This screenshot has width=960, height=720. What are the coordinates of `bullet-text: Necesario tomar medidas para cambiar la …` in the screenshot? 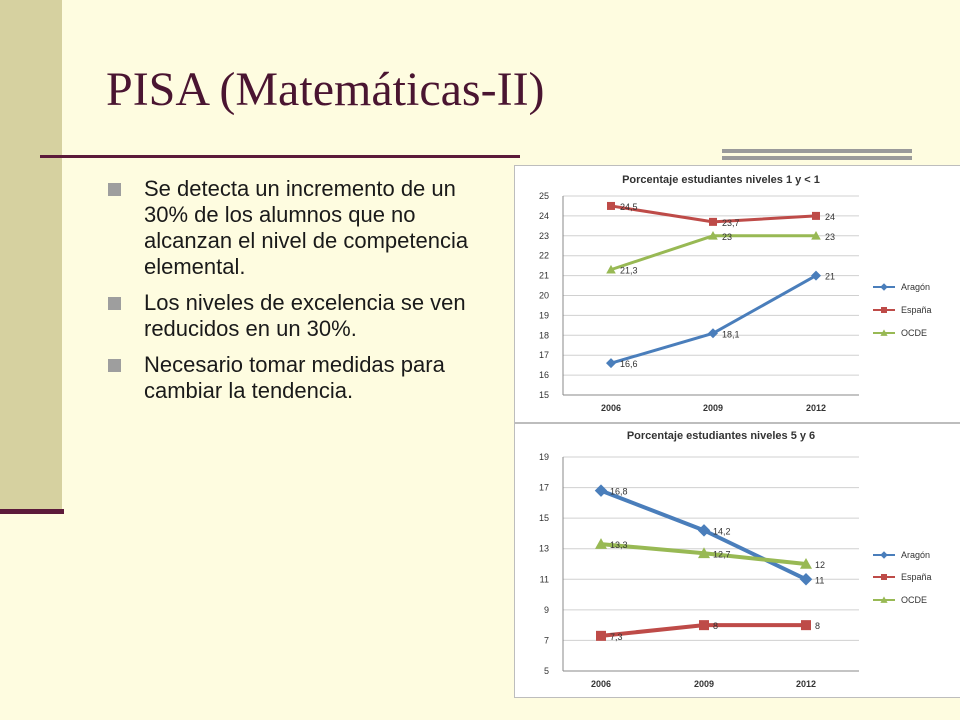 It's located at (294, 377).